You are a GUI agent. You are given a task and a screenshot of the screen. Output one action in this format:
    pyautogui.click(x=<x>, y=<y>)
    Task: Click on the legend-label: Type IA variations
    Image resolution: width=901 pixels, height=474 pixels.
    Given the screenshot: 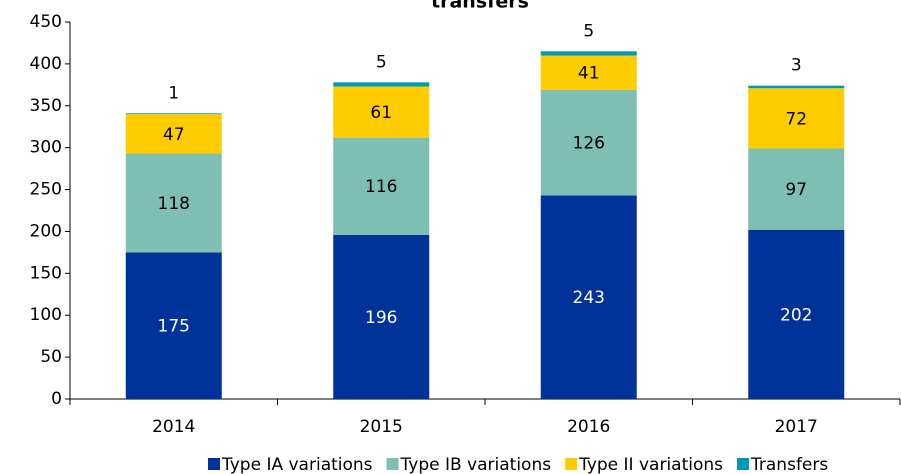 What is the action you would take?
    pyautogui.click(x=297, y=464)
    